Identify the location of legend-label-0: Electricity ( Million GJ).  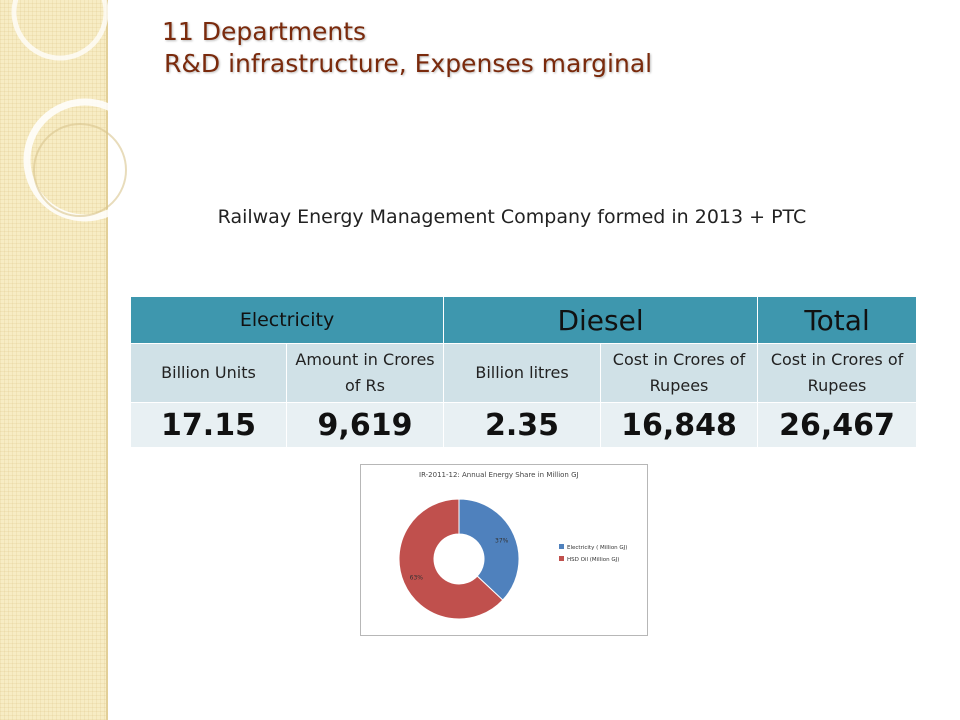
(597, 548).